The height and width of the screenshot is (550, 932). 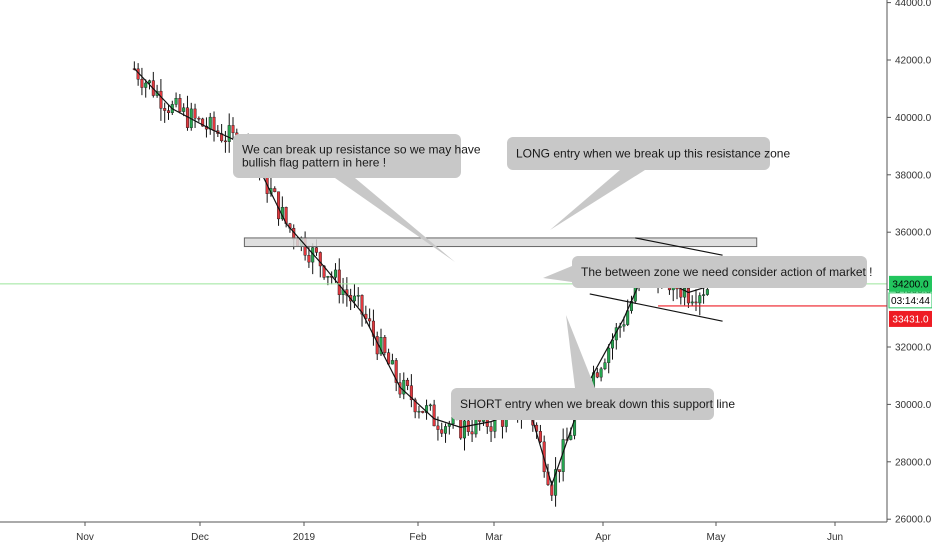 What do you see at coordinates (913, 462) in the screenshot?
I see `y-tick-label: 28000.0` at bounding box center [913, 462].